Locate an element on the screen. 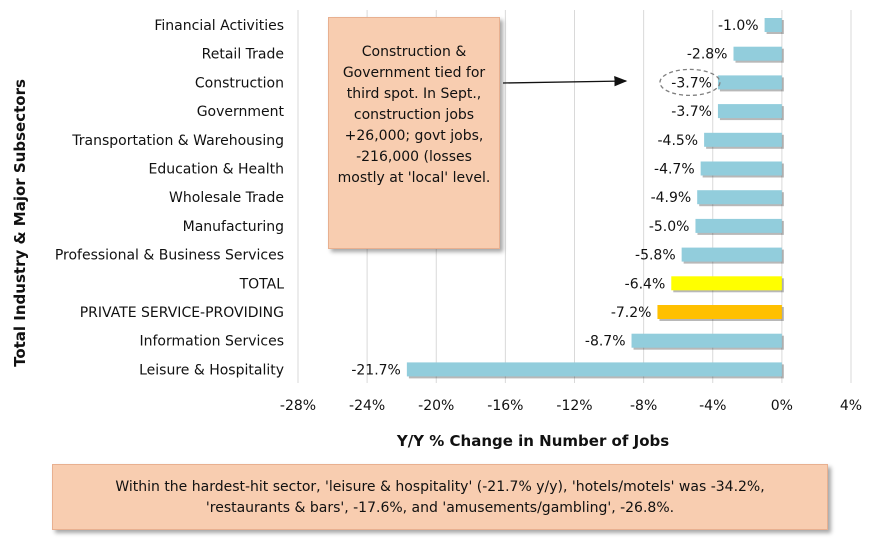 Image resolution: width=870 pixels, height=540 pixels. bar-retail-trade is located at coordinates (757, 53).